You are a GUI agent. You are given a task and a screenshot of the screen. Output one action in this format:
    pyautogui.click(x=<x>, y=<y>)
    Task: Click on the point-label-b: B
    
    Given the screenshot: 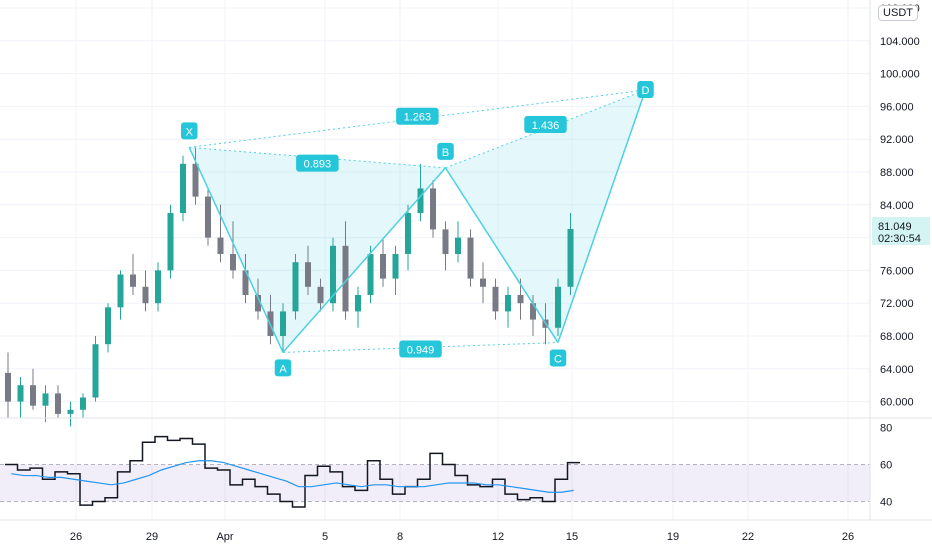 What is the action you would take?
    pyautogui.click(x=445, y=151)
    